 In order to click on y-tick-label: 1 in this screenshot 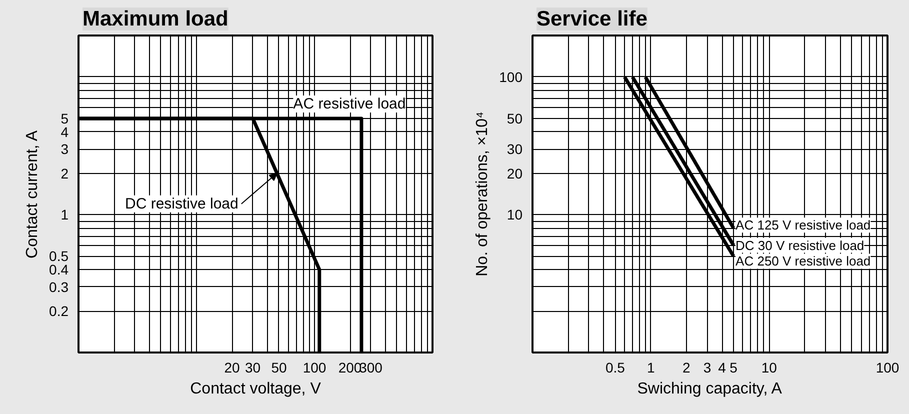, I will do `click(64, 214)`.